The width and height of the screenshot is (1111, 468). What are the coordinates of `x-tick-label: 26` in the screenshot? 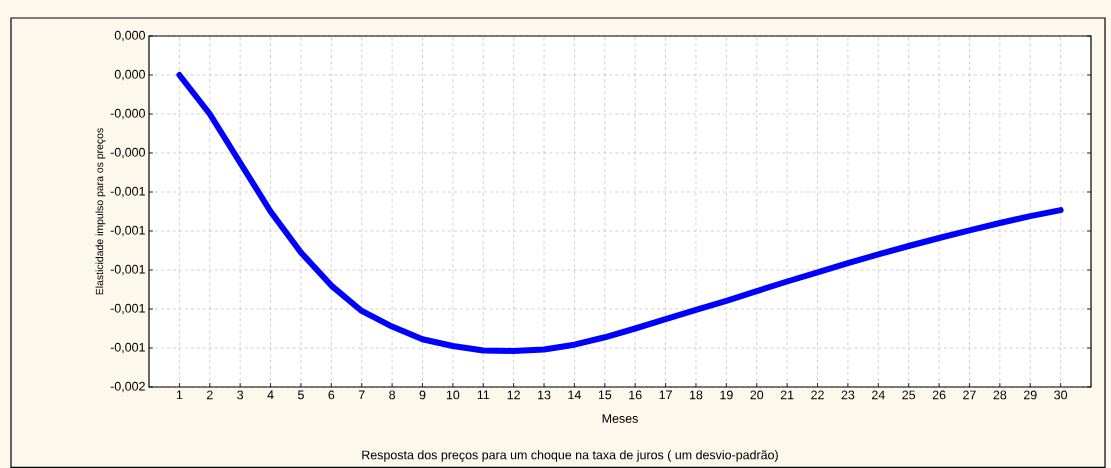 It's located at (939, 395).